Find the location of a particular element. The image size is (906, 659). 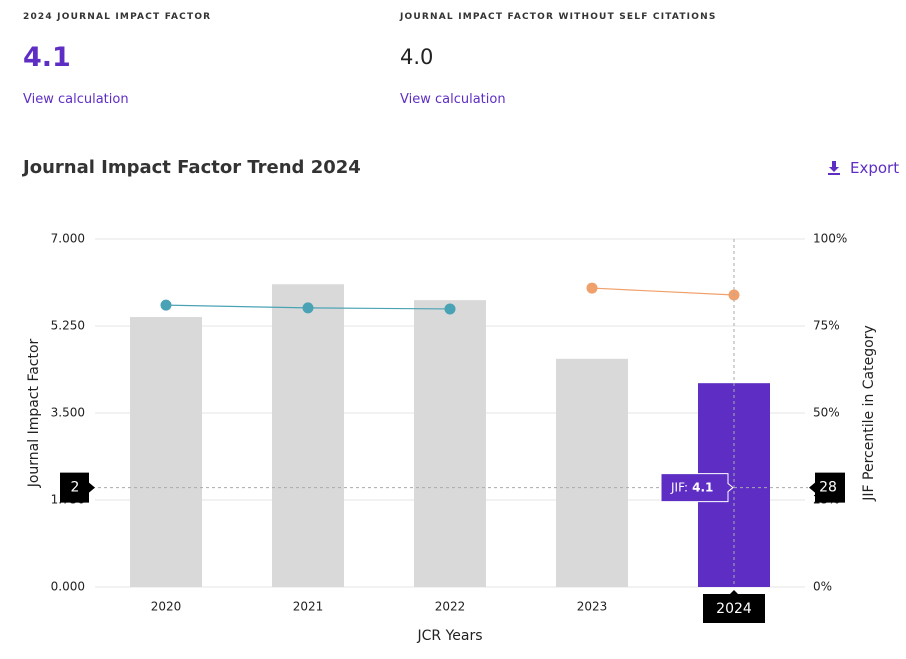

x-axis-title: JCR Years is located at coordinates (449, 636).